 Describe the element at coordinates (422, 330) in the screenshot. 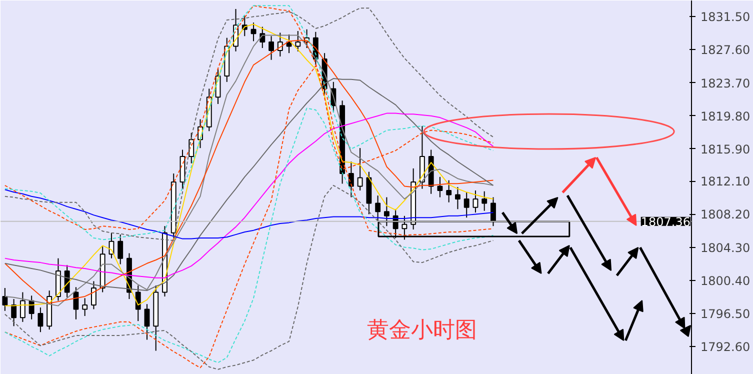

I see `annotation: 黄金小时图` at that location.